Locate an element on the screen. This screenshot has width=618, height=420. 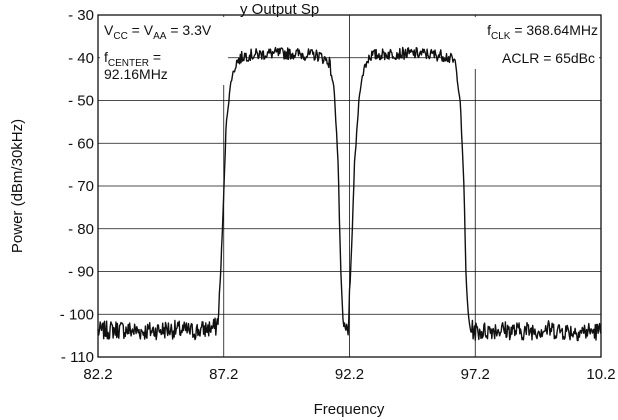
x-tick-label: 82.2 is located at coordinates (97, 374).